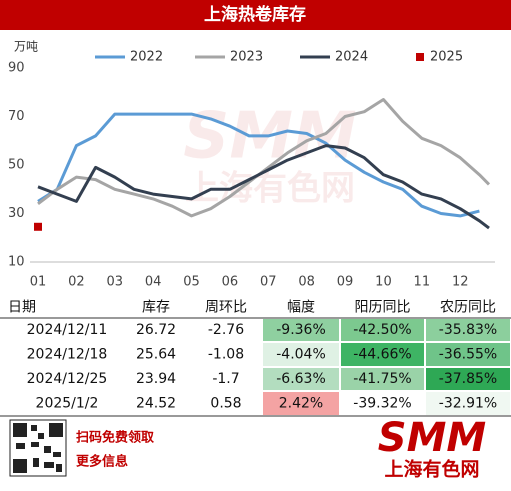  Describe the element at coordinates (16, 68) in the screenshot. I see `y-tick-label: 90` at that location.